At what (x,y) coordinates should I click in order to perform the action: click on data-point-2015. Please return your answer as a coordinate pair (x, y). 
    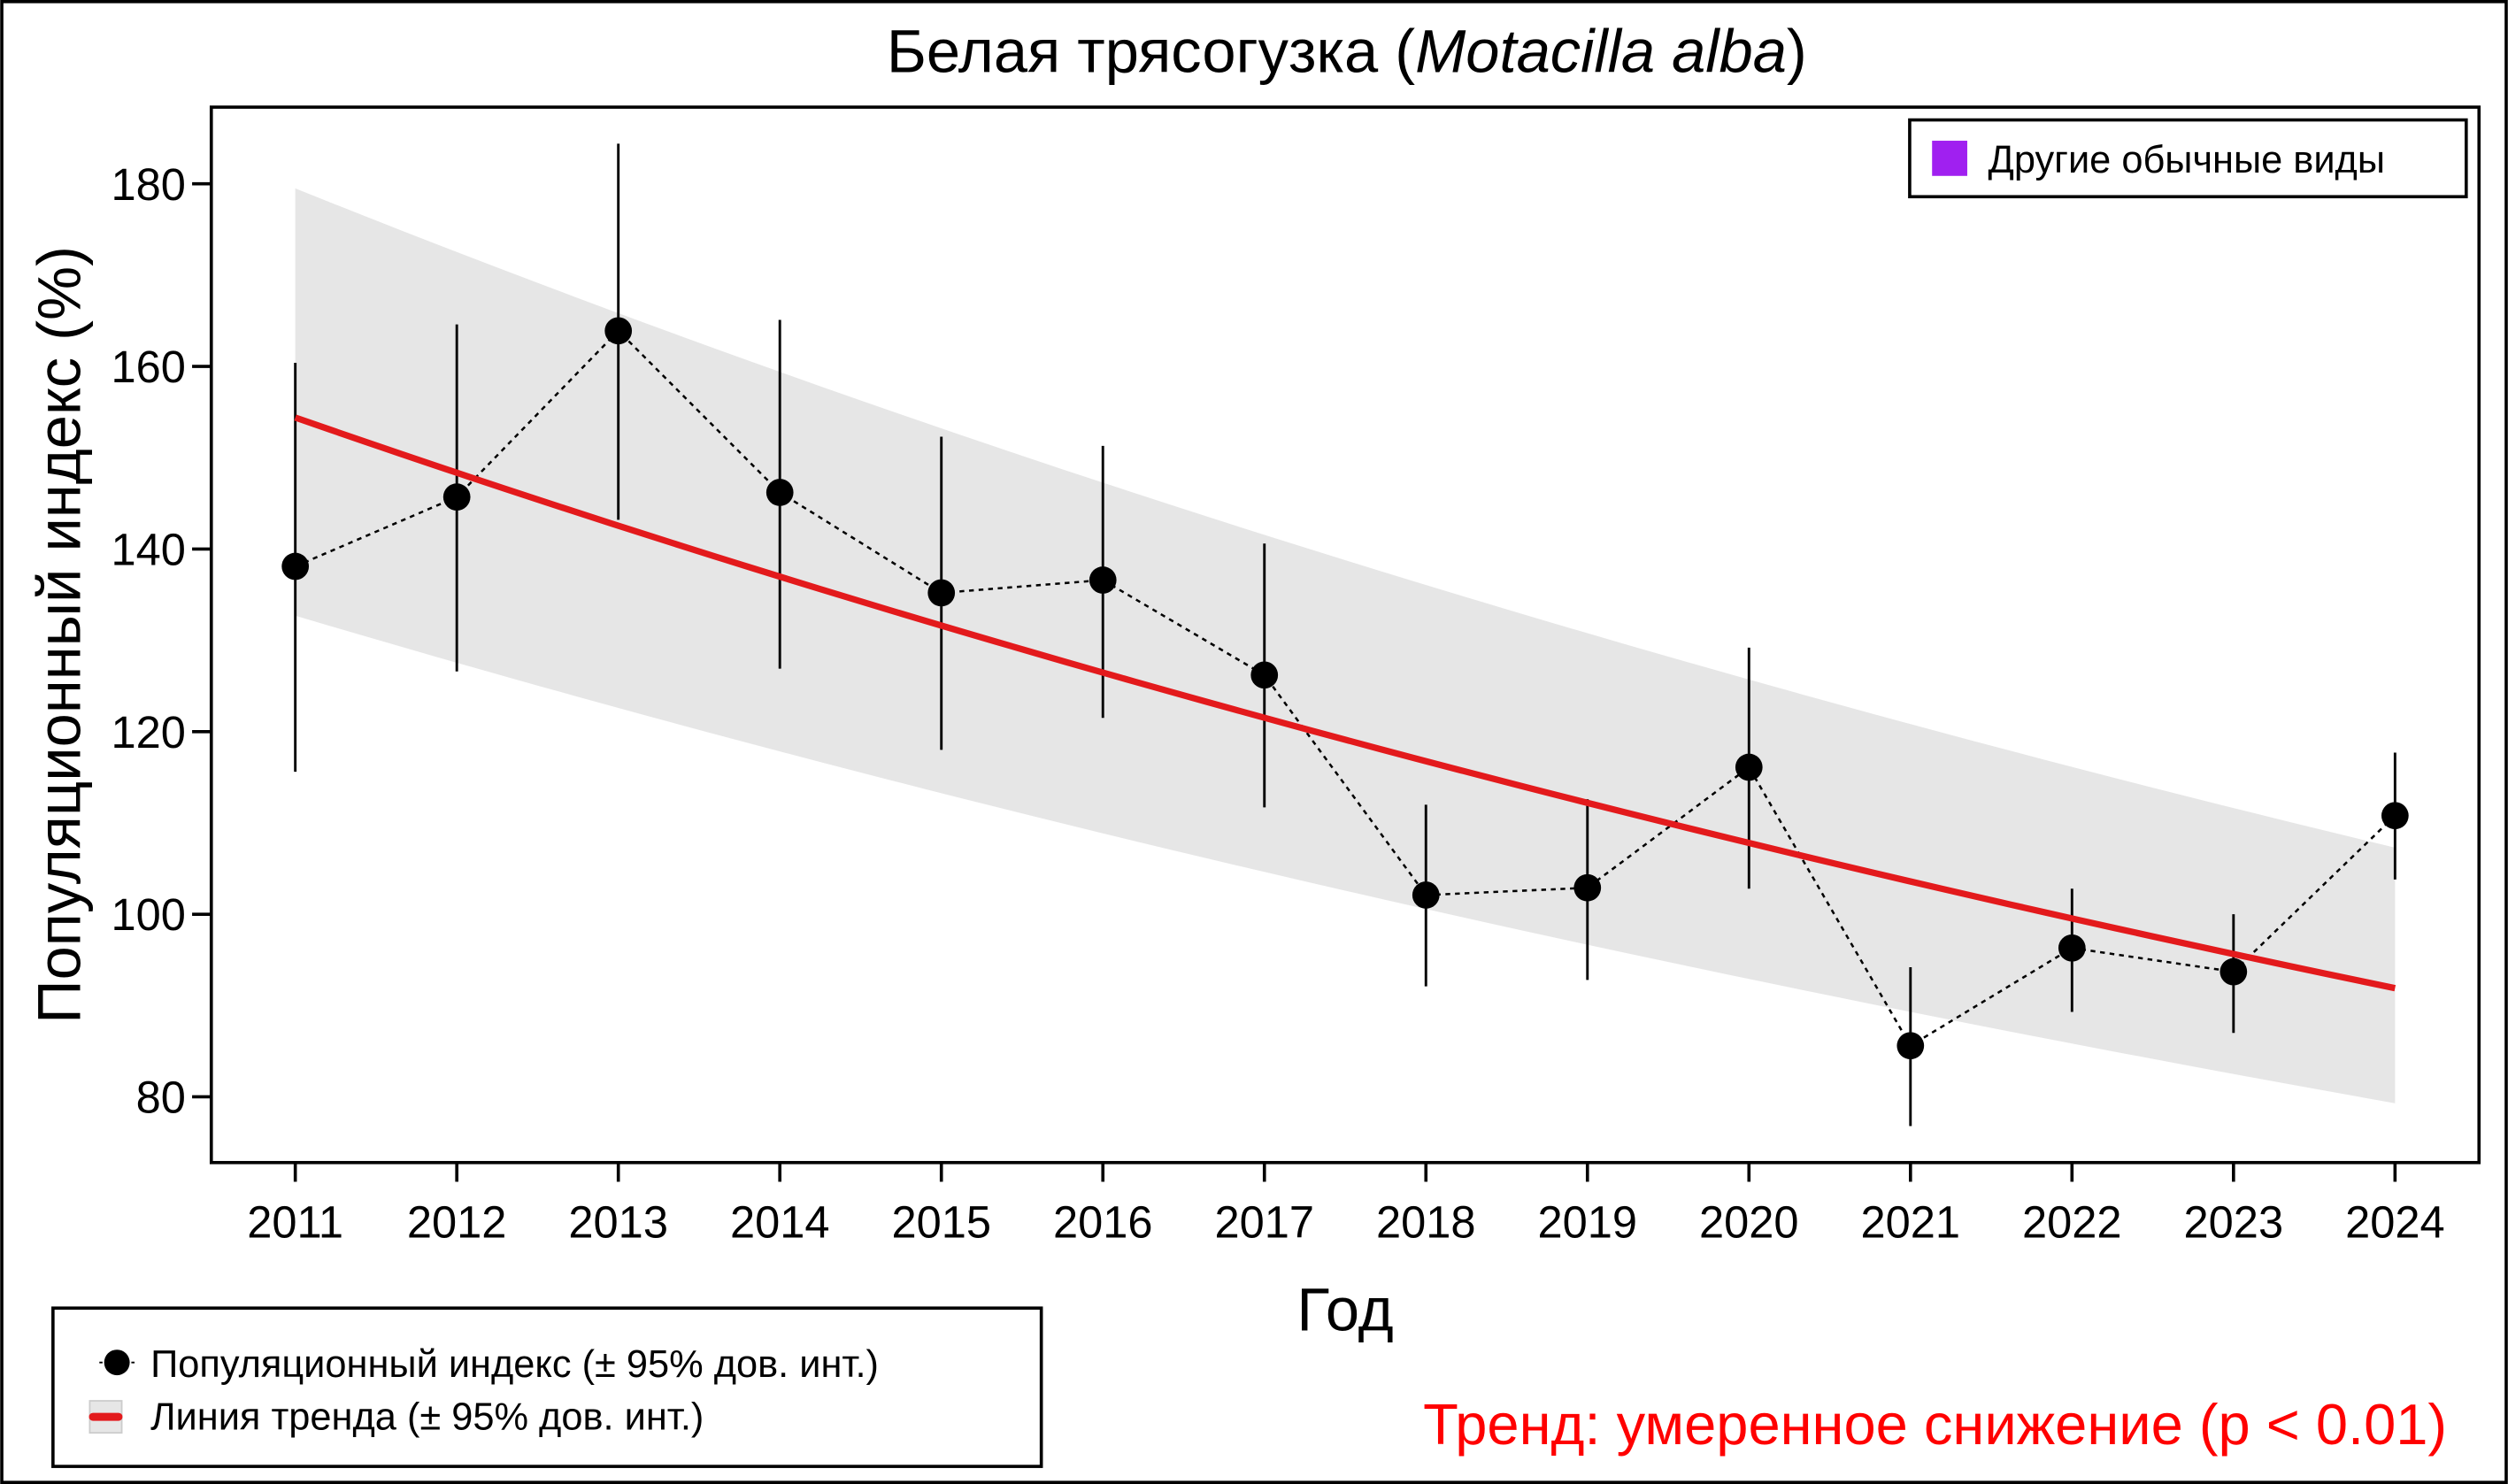
    Looking at the image, I should click on (941, 593).